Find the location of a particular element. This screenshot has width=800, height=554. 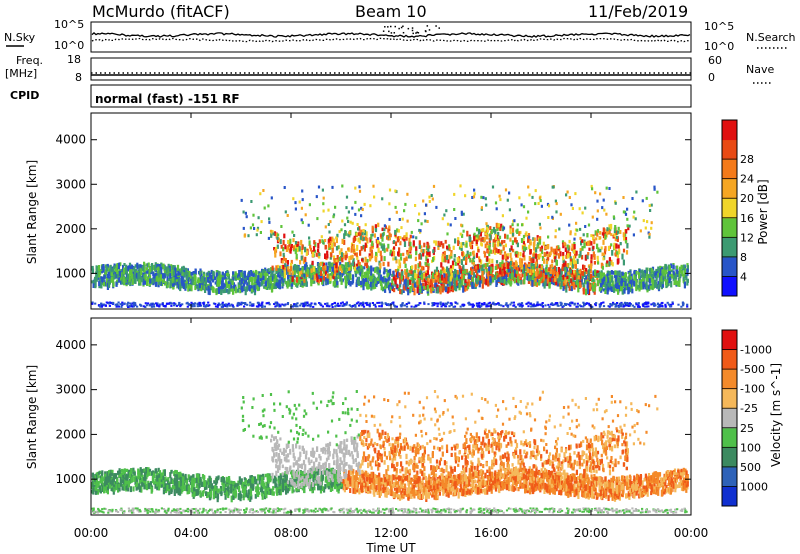

colorbar-swatch is located at coordinates (729, 188).